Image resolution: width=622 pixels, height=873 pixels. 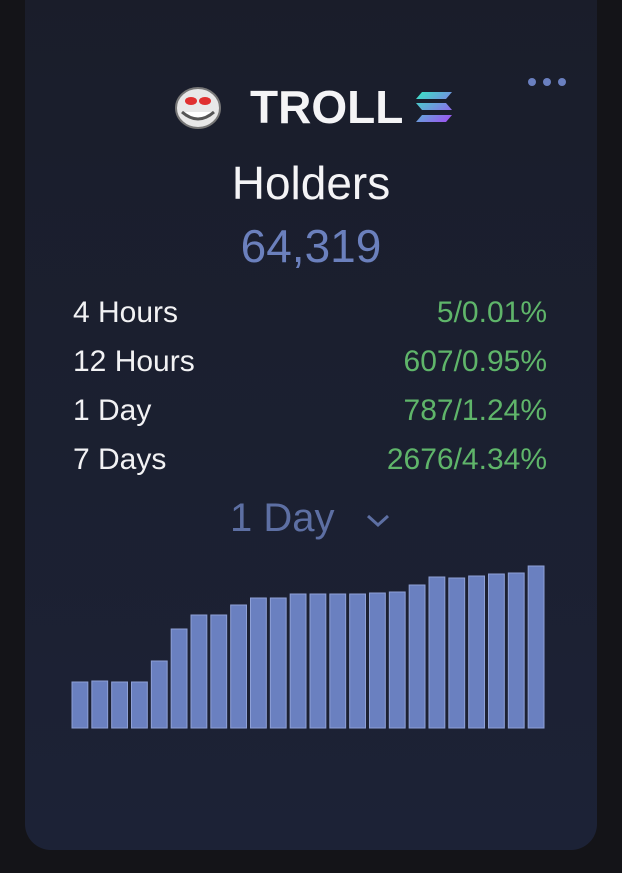 What do you see at coordinates (198, 108) in the screenshot?
I see `token-icon` at bounding box center [198, 108].